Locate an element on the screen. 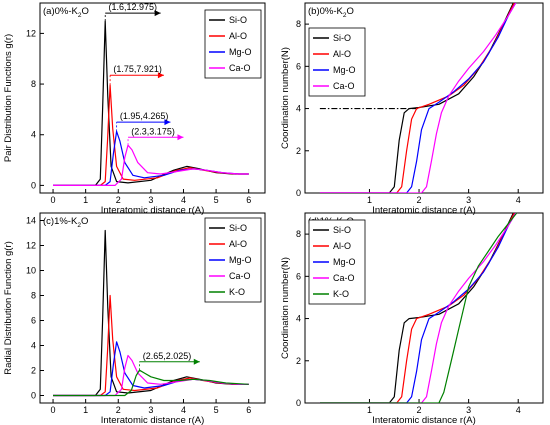  panel-3-legend-label: Ca-O is located at coordinates (240, 276).